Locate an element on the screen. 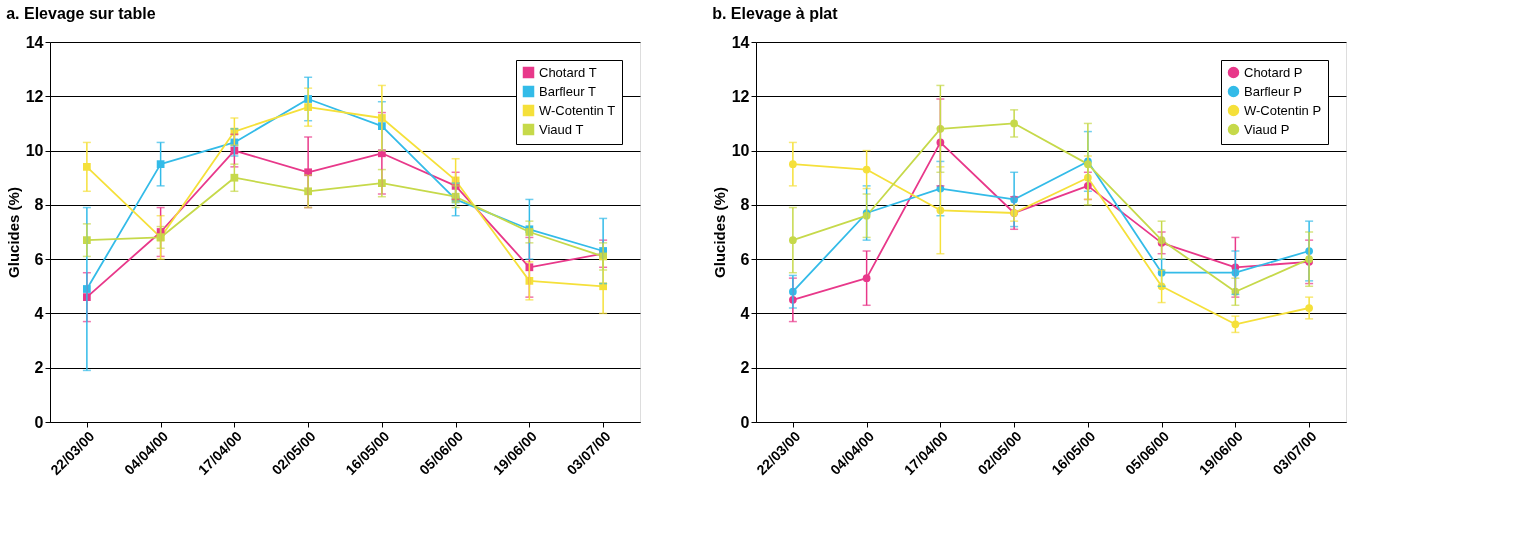  legend-label: Chotard T is located at coordinates (568, 72).